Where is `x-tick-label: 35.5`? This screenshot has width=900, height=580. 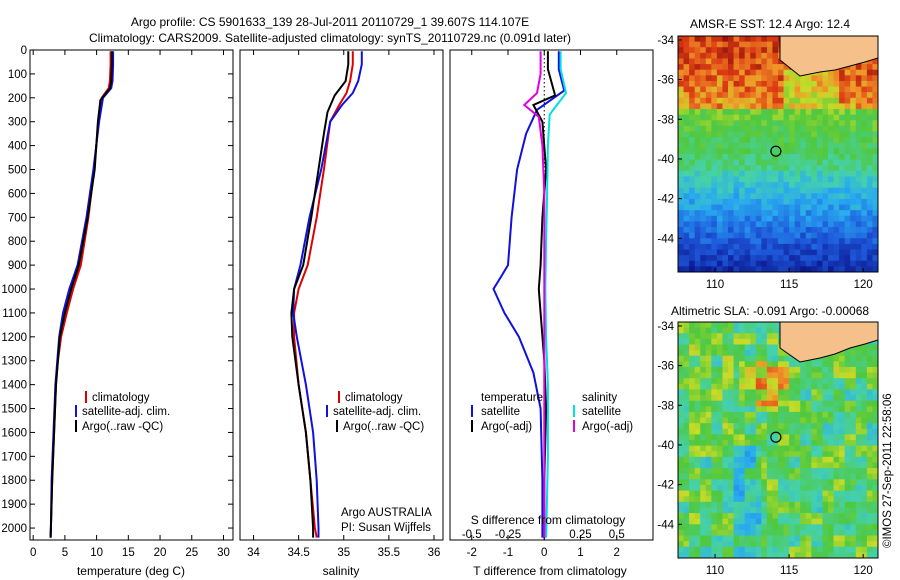 x-tick-label: 35.5 is located at coordinates (389, 553).